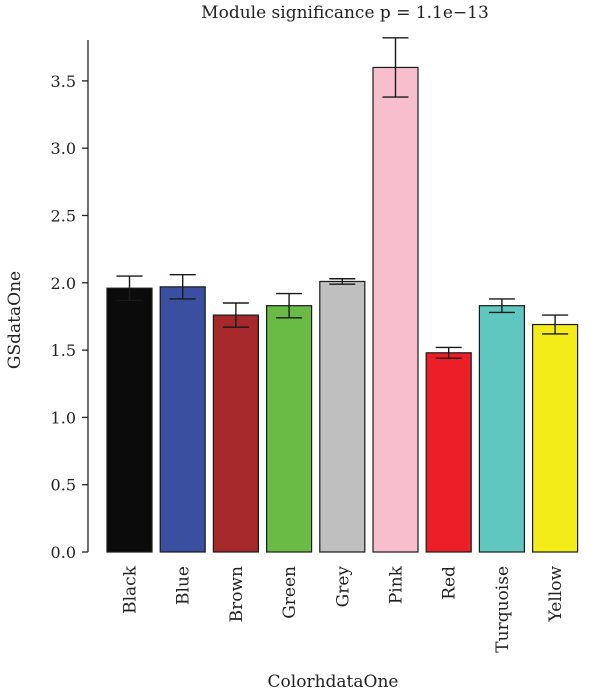 The image size is (600, 697). Describe the element at coordinates (556, 594) in the screenshot. I see `x-tick-label: Yellow` at that location.